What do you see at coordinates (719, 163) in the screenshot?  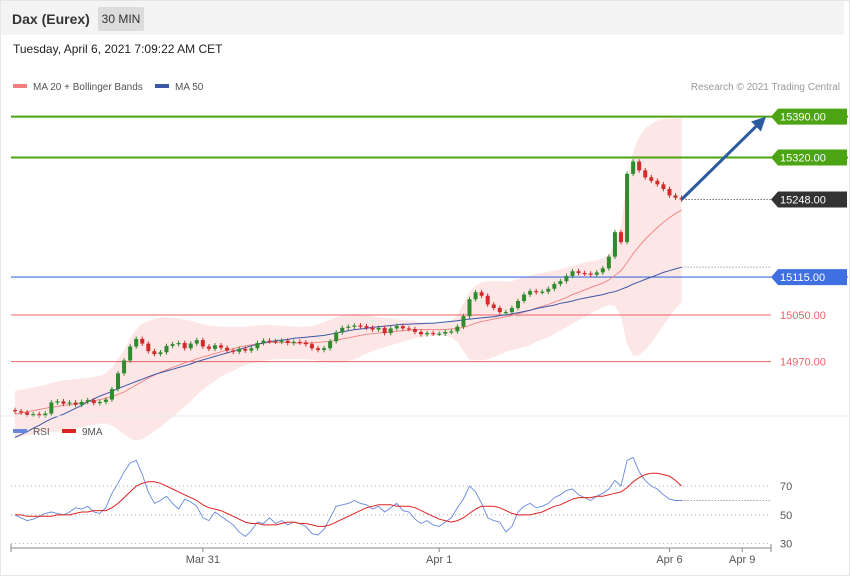 I see `arrow-shaft` at bounding box center [719, 163].